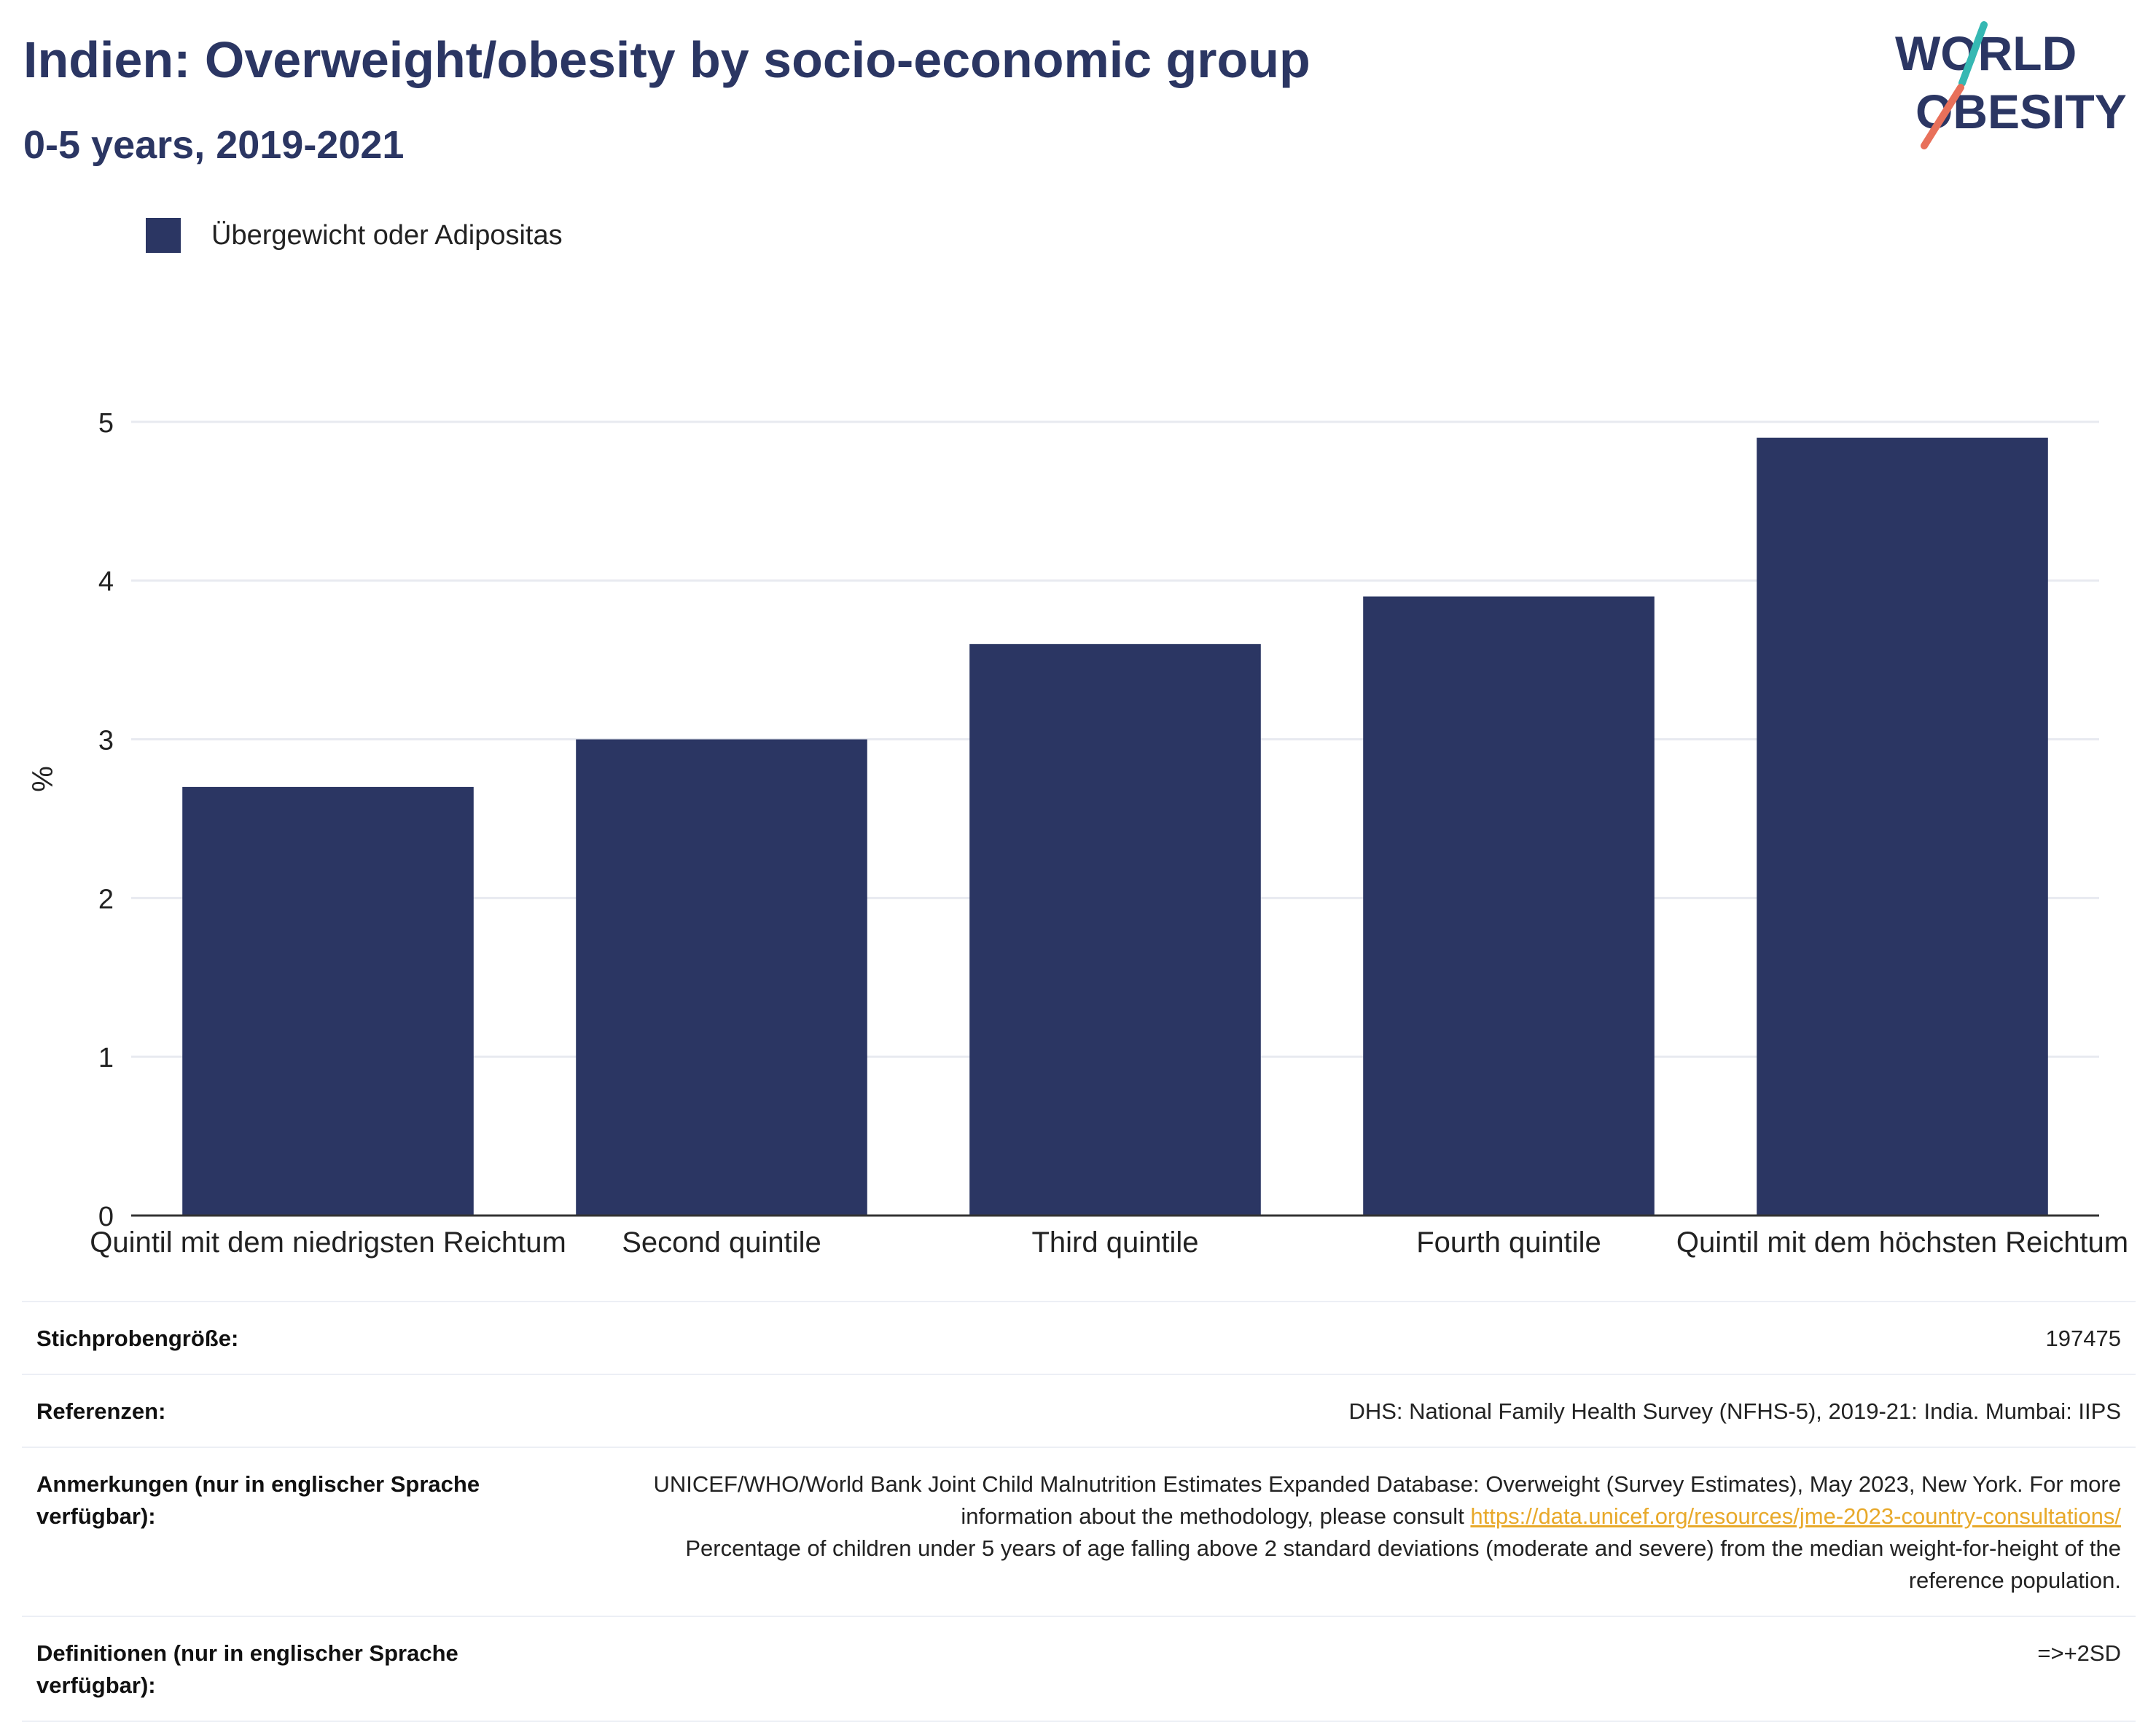 This screenshot has height=1722, width=2156. I want to click on y-tick-label: 3, so click(106, 741).